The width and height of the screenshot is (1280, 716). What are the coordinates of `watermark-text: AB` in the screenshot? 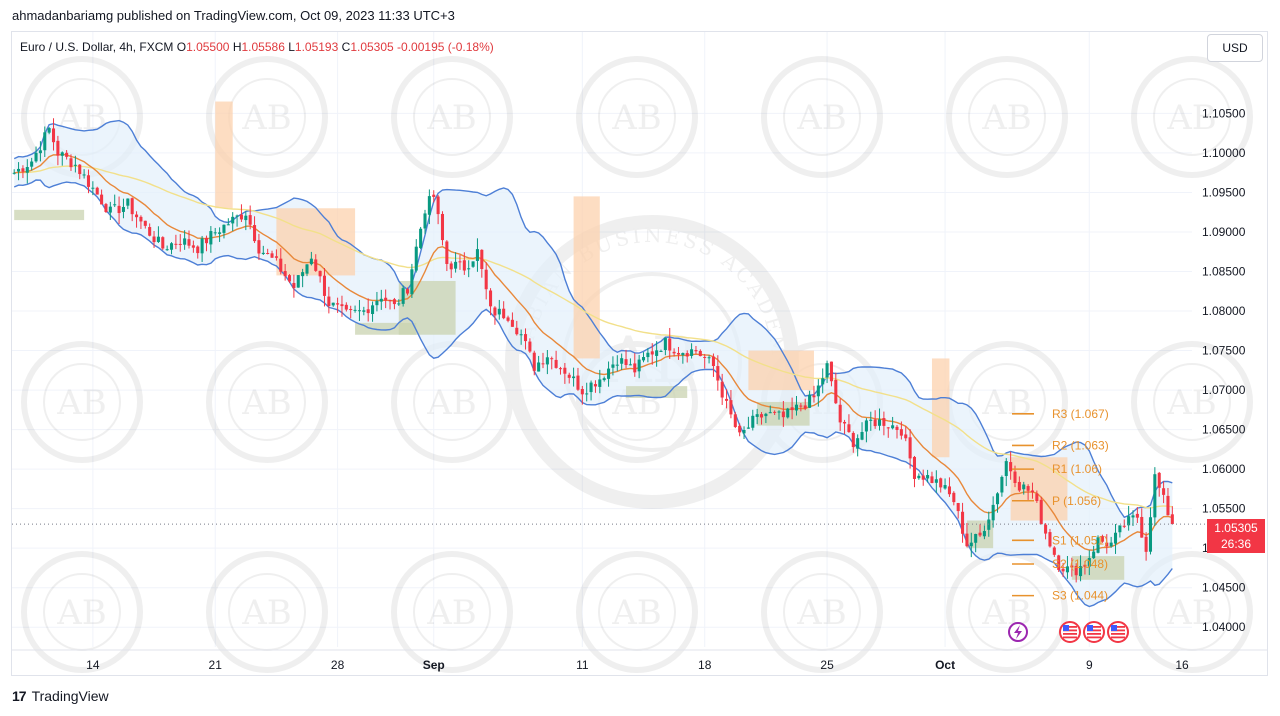 It's located at (266, 118).